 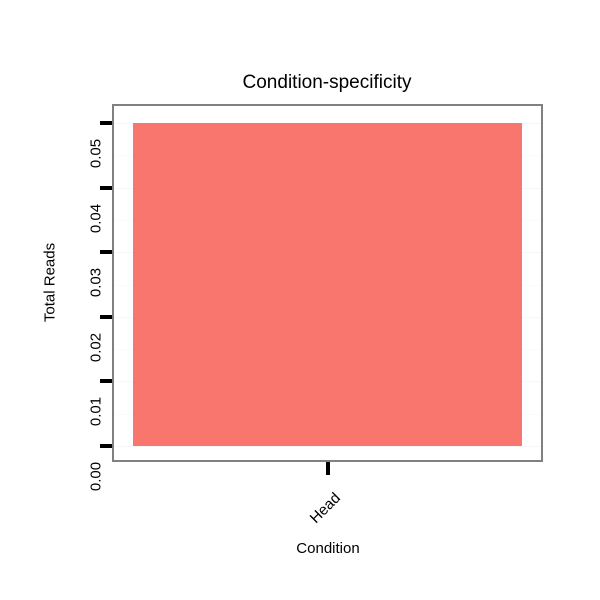 I want to click on x-tick-mark, so click(x=328, y=468).